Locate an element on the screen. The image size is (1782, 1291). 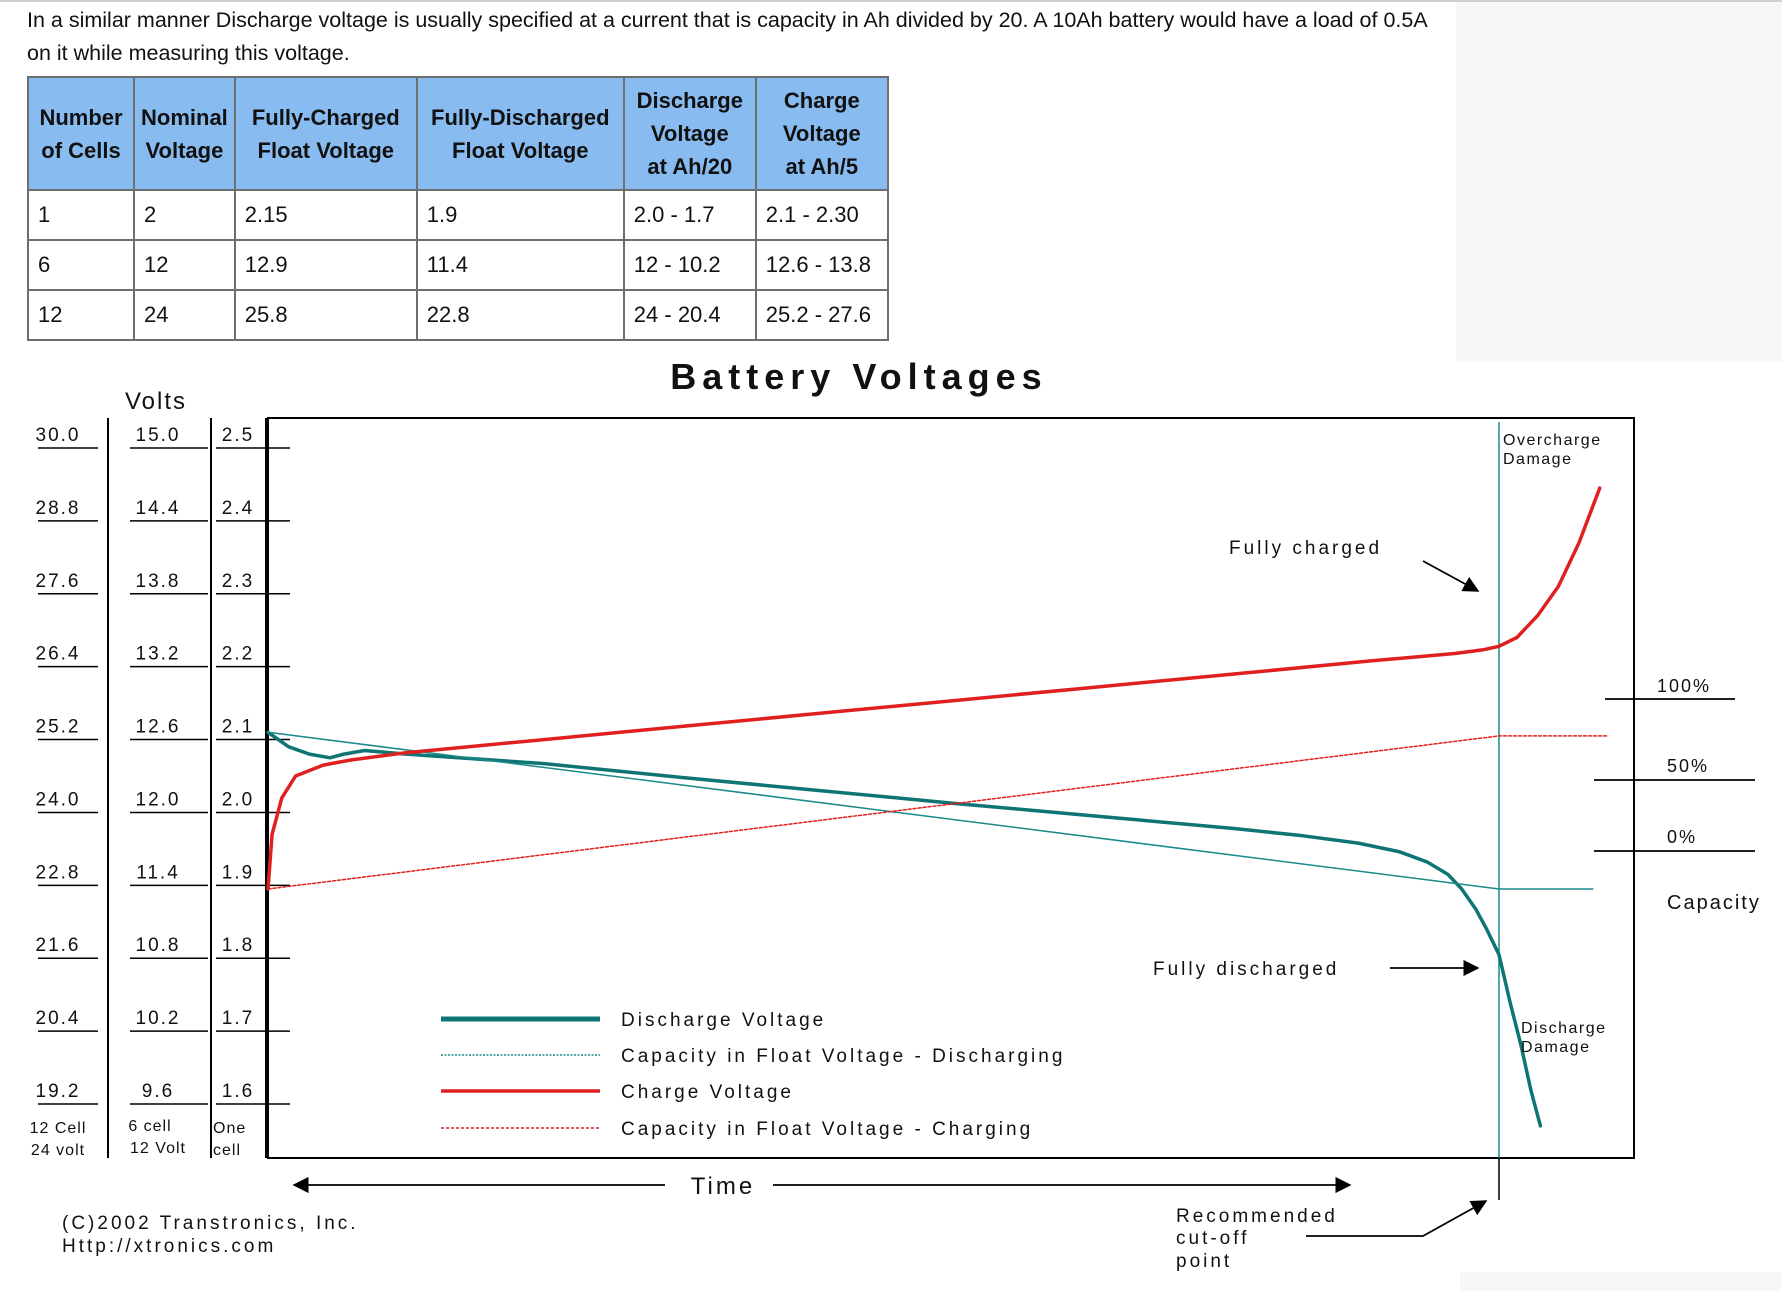
annotation-cut-off: cut-off is located at coordinates (1212, 1238).